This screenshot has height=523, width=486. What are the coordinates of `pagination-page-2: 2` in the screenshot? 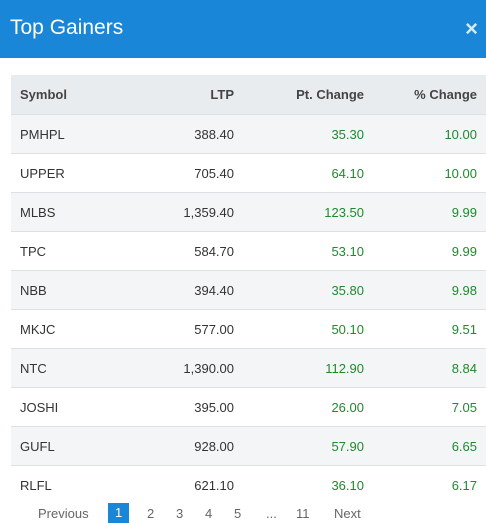 It's located at (151, 513).